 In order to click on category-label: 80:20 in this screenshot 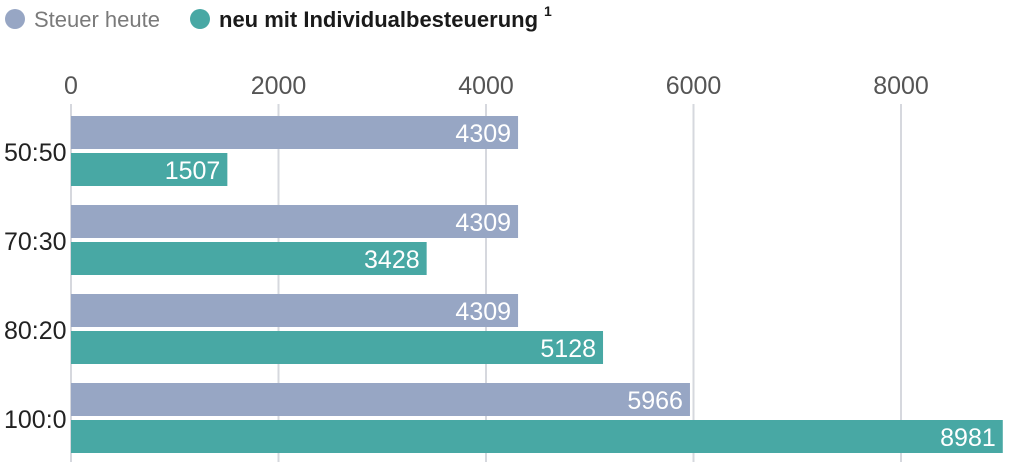, I will do `click(35, 331)`.